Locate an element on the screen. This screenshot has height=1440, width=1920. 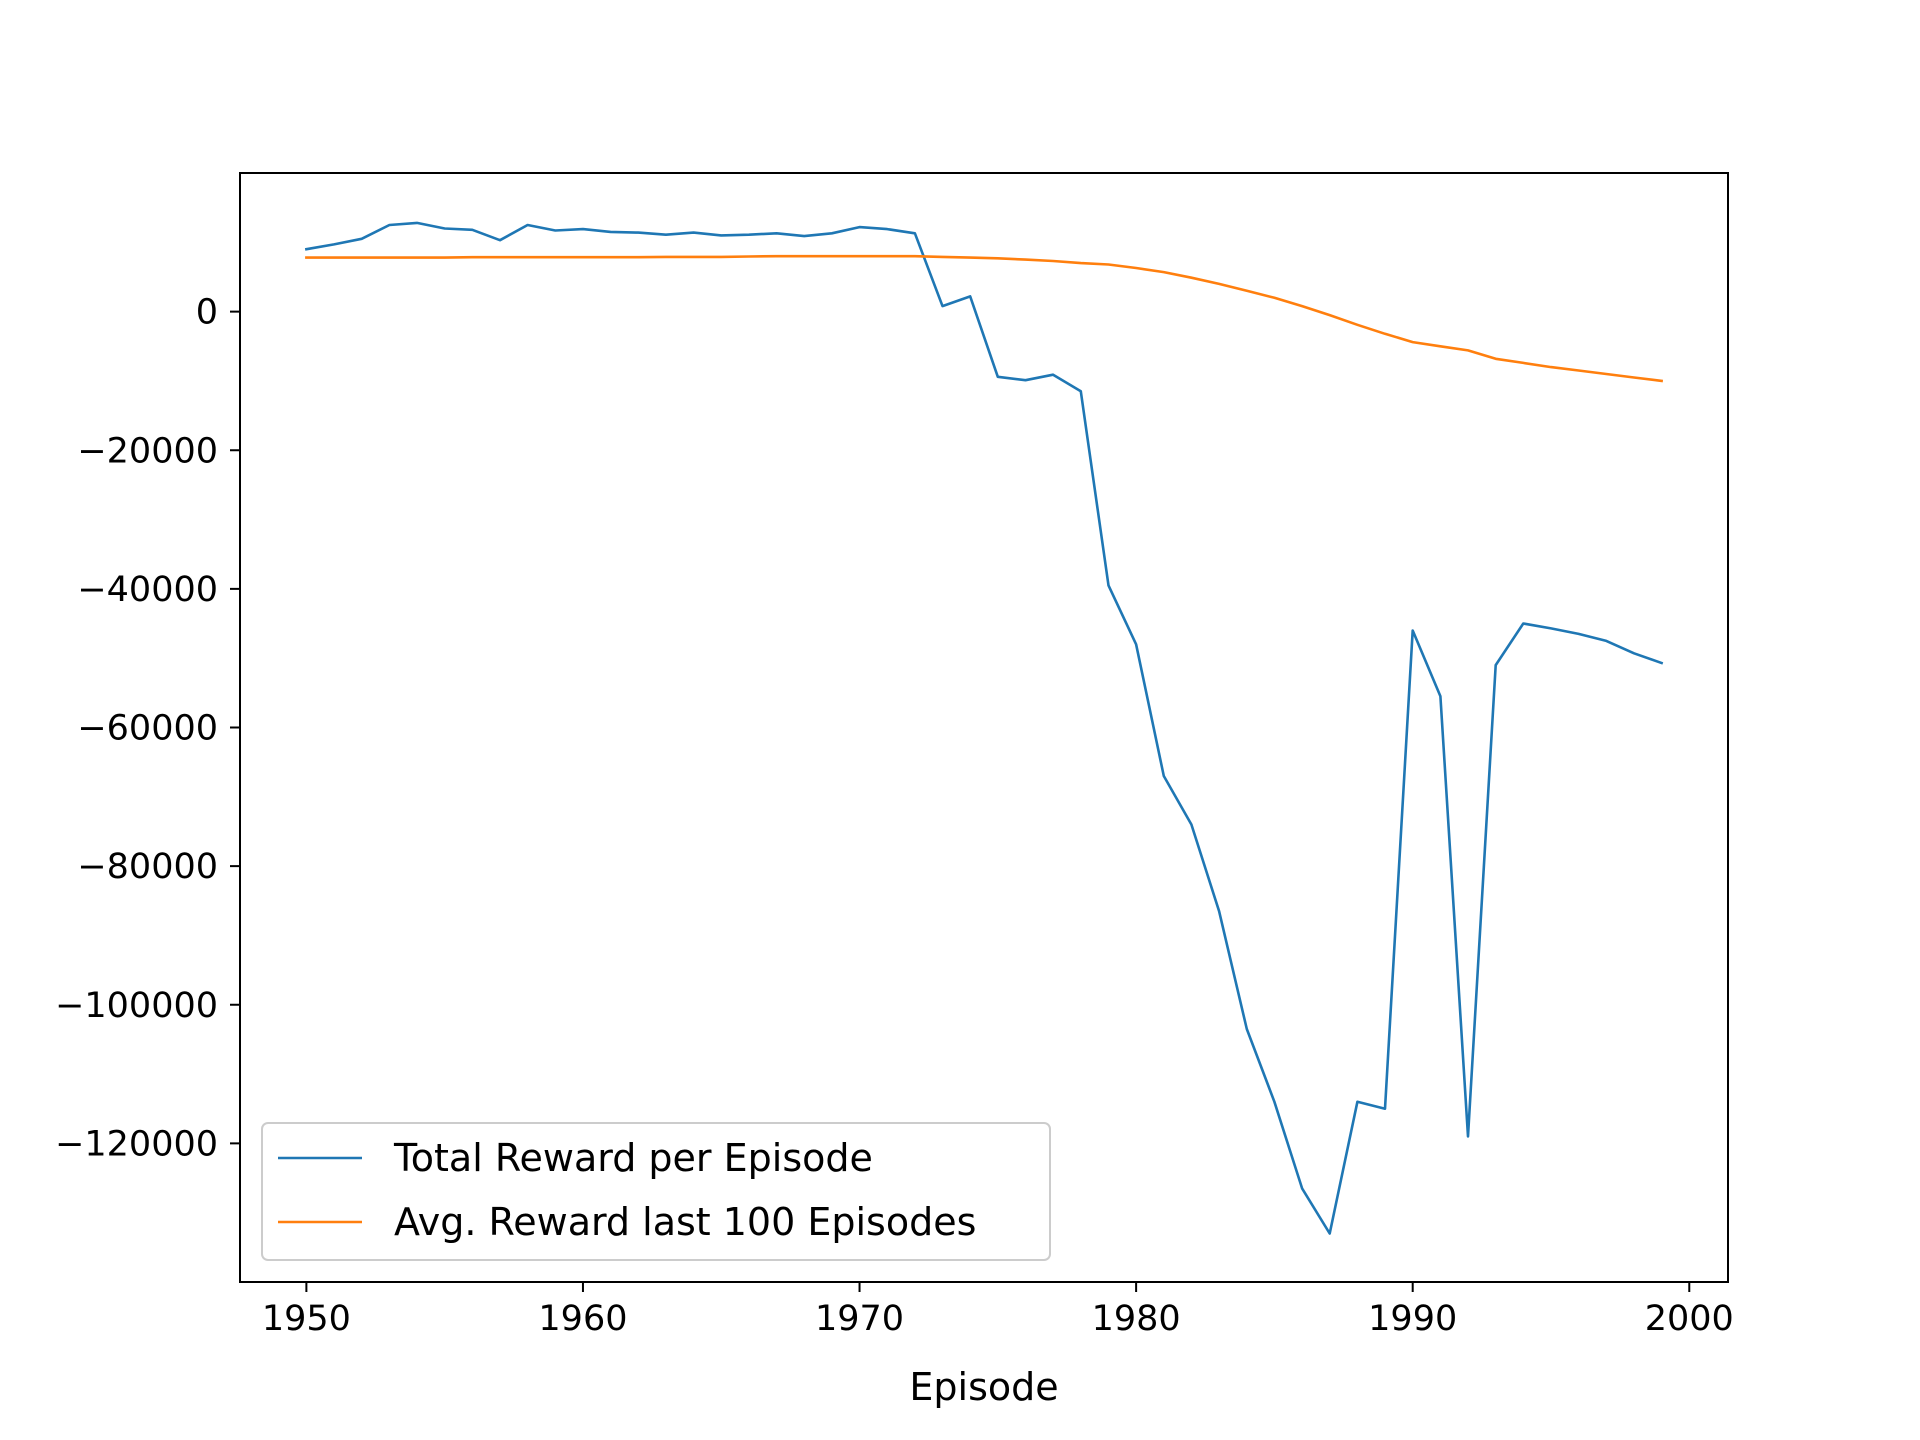
data-point-total-reward-per-episode-1971 is located at coordinates (887, 229).